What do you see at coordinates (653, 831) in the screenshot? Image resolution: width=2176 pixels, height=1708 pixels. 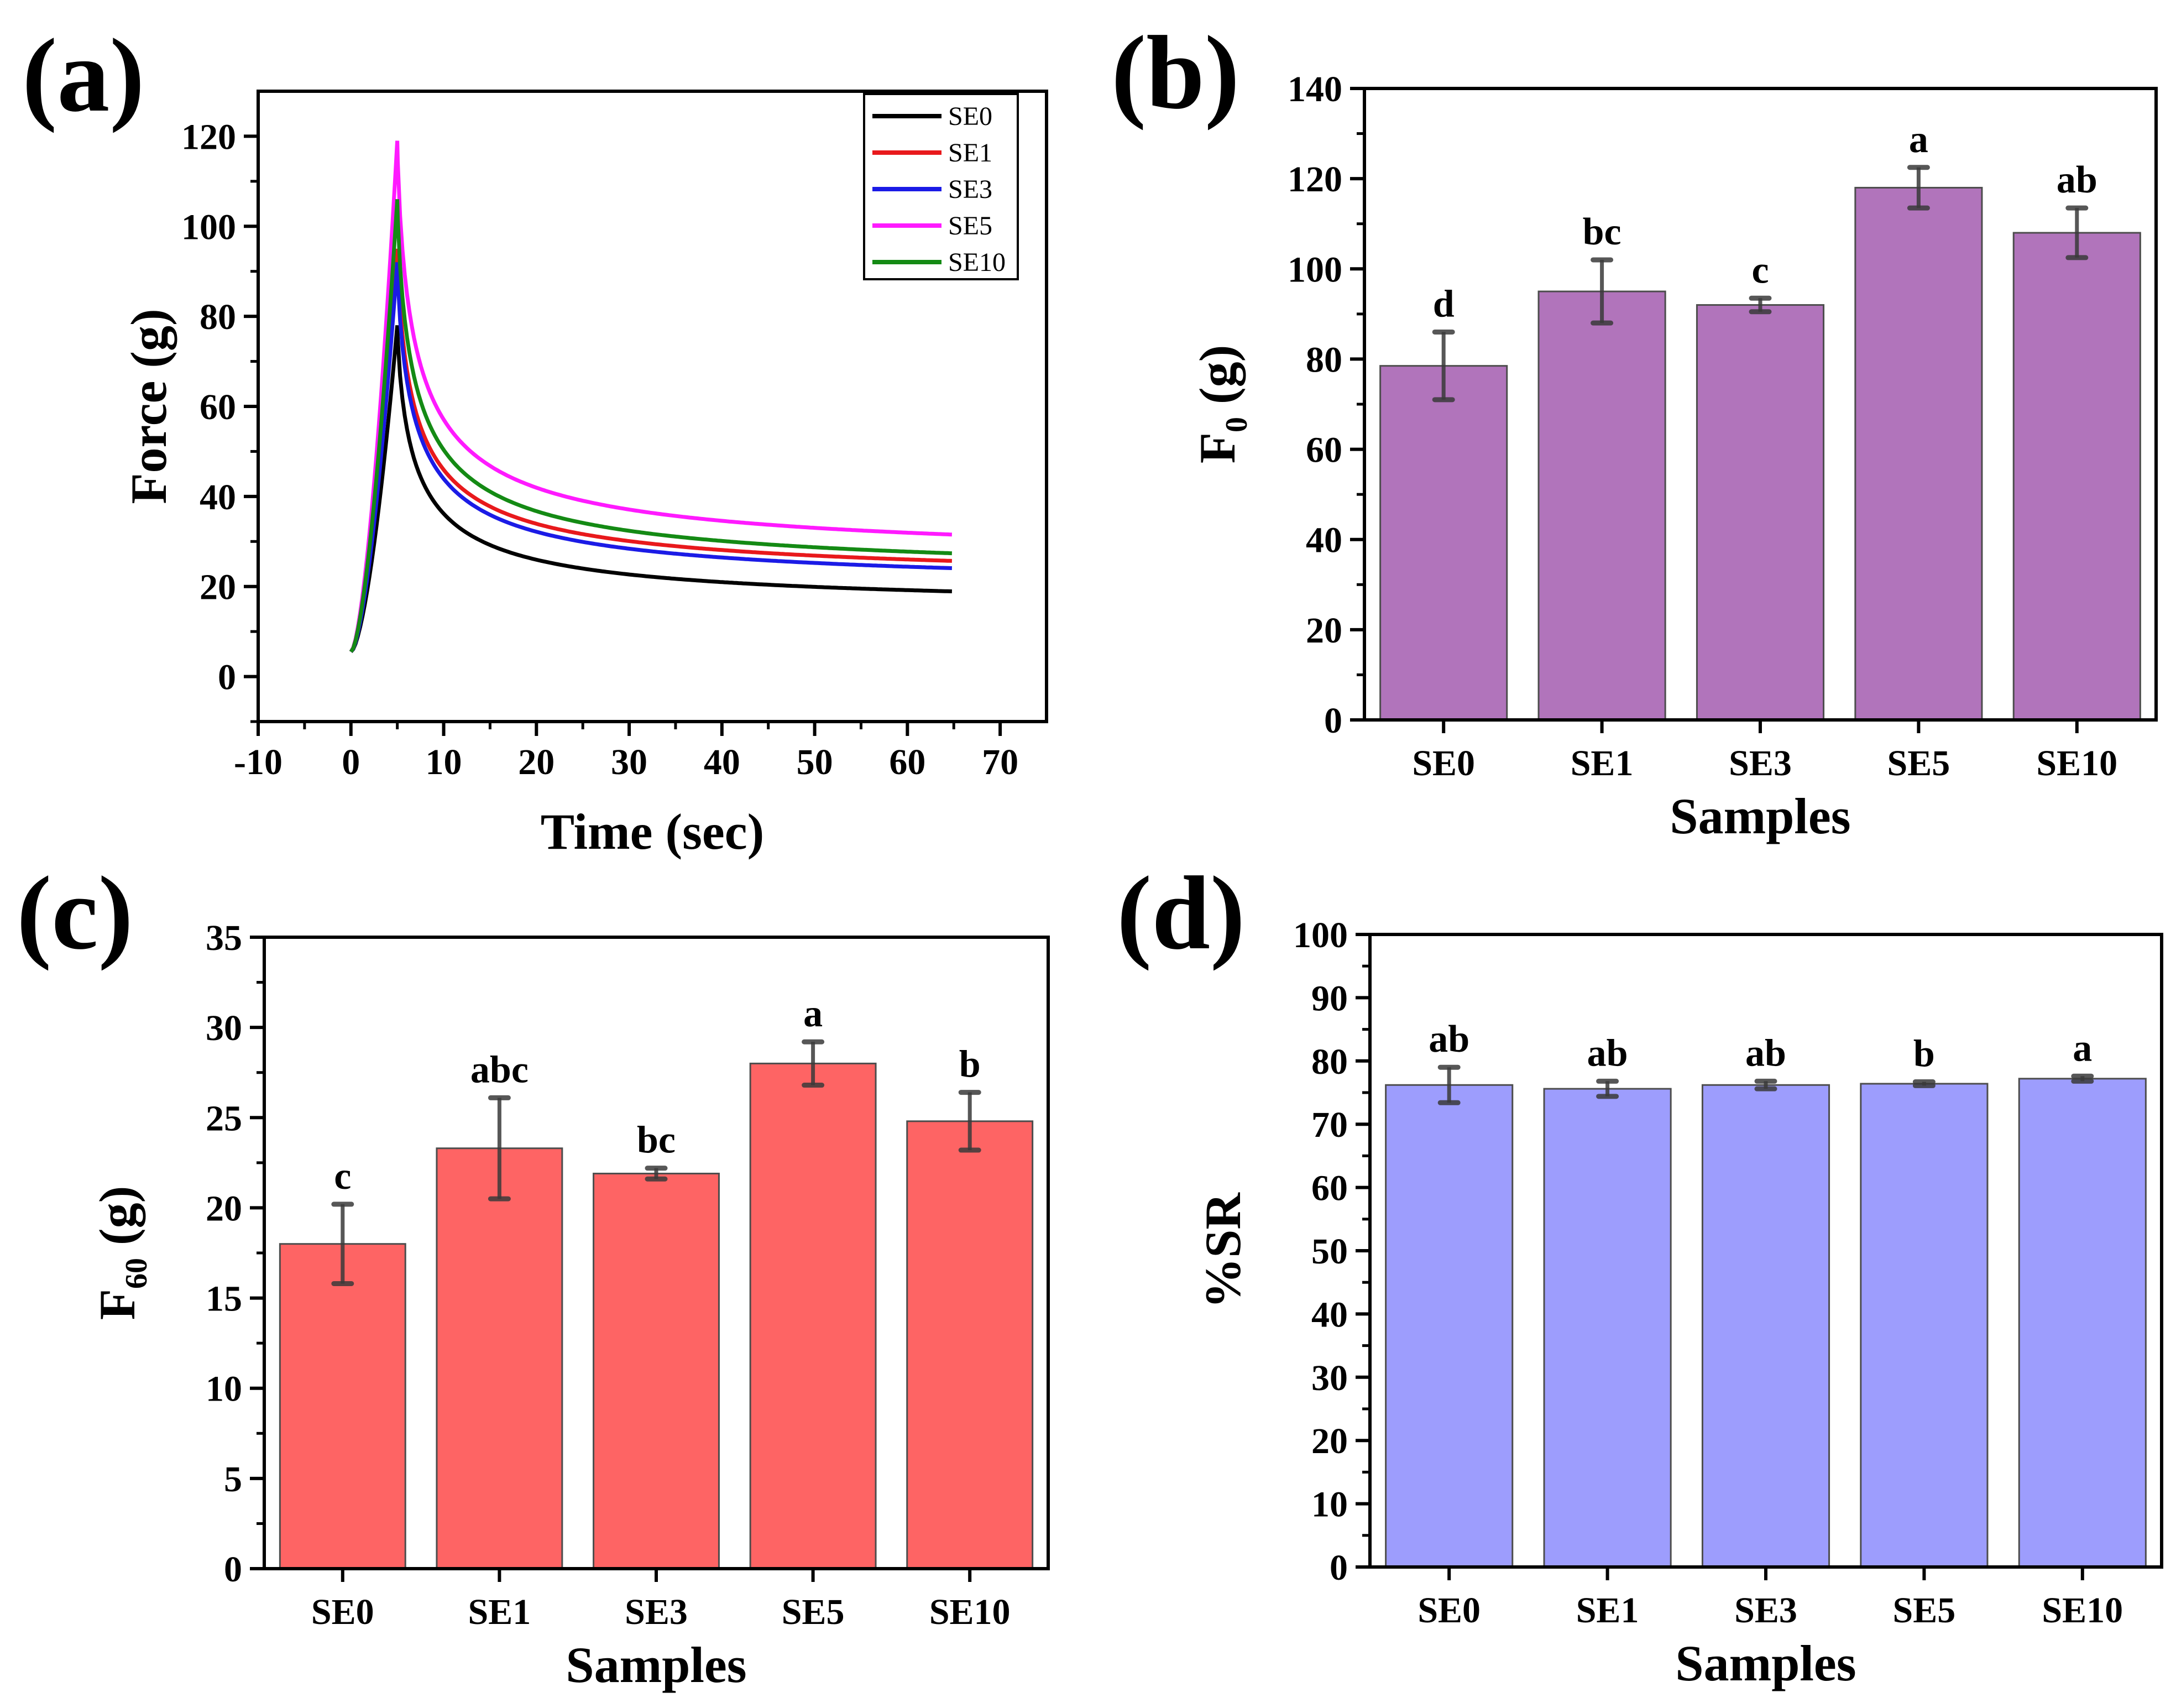 I see `x-axis-title: Time (sec)` at bounding box center [653, 831].